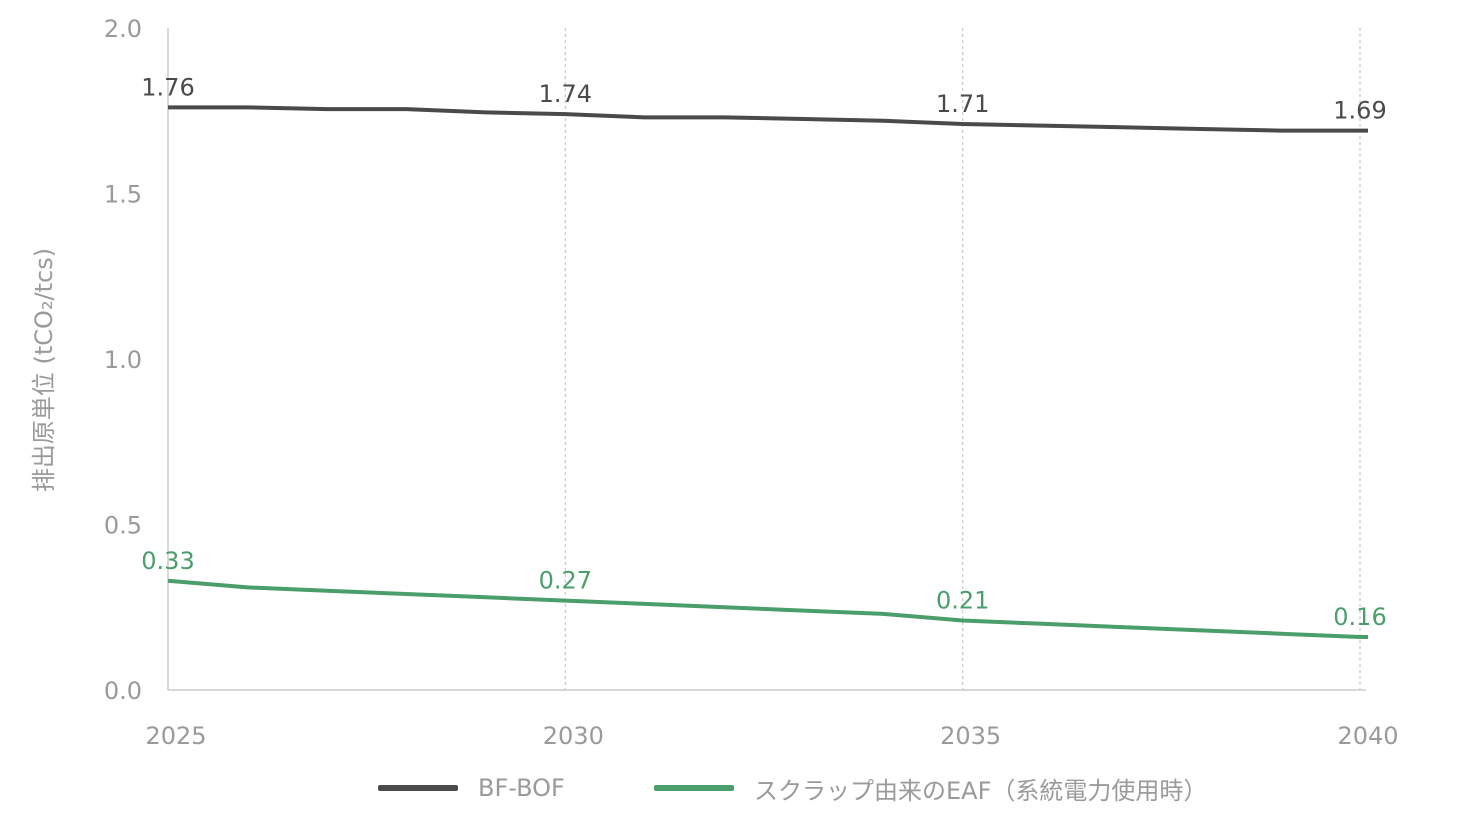 The image size is (1462, 818). What do you see at coordinates (565, 94) in the screenshot?
I see `data-label: 1.74` at bounding box center [565, 94].